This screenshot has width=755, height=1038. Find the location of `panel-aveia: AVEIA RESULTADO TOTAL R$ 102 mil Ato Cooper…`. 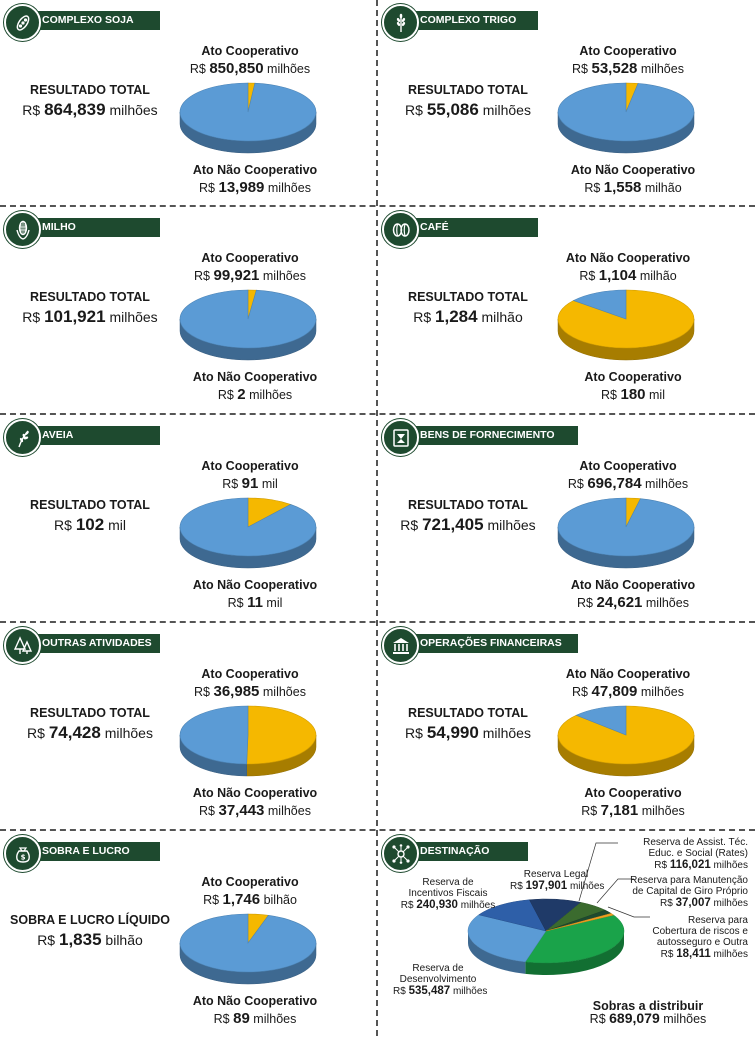

panel-aveia: AVEIA RESULTADO TOTAL R$ 102 mil Ato Cooper… is located at coordinates (188, 518).